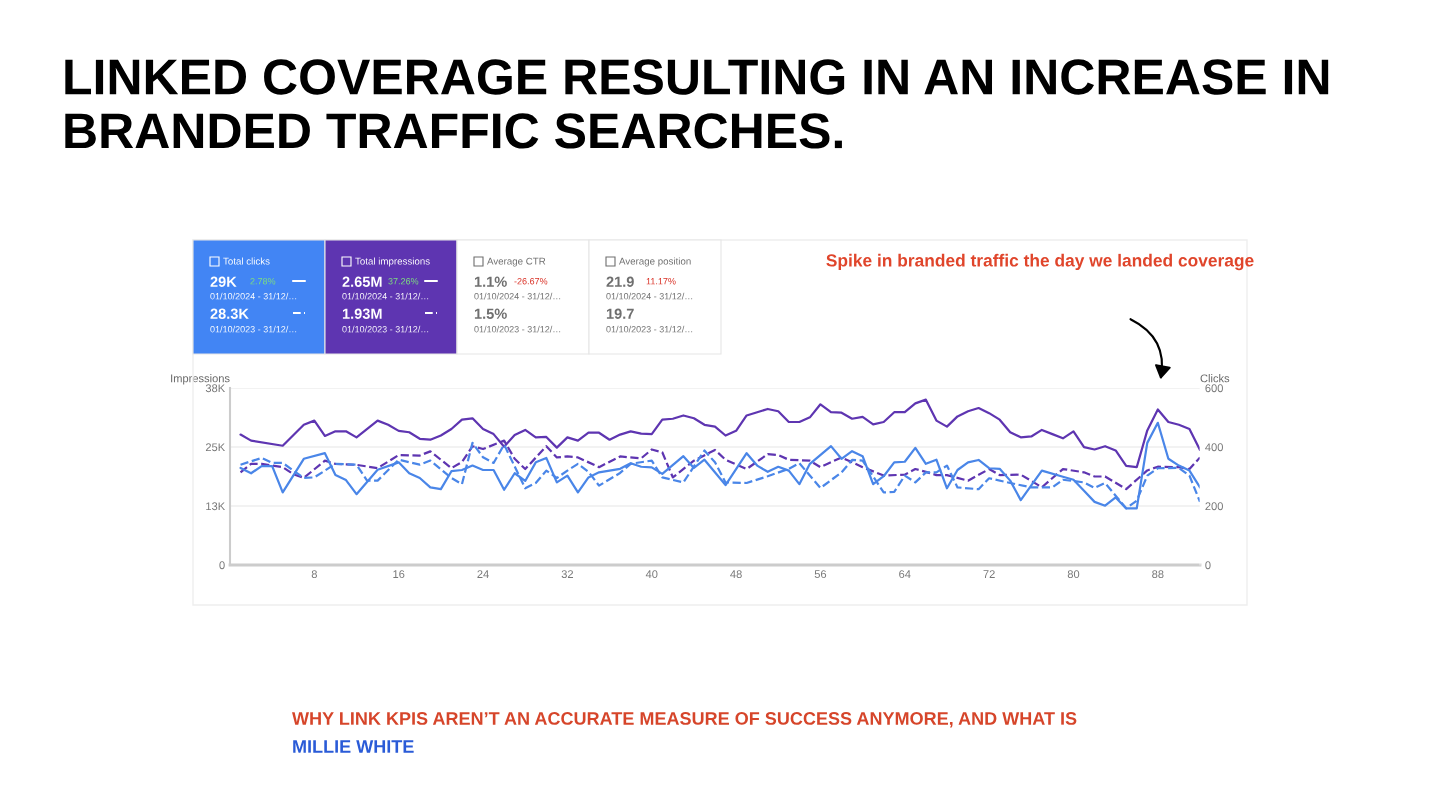  I want to click on text: 1.93M, so click(362, 313).